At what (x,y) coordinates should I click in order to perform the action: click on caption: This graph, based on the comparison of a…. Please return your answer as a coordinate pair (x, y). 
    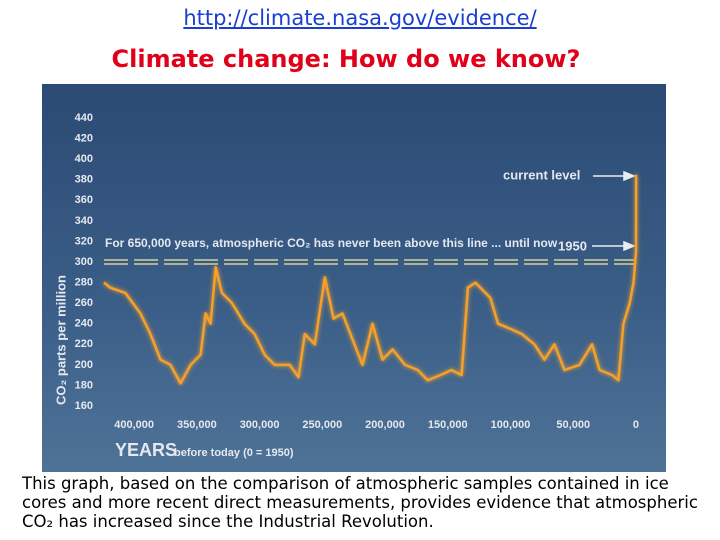
    Looking at the image, I should click on (360, 502).